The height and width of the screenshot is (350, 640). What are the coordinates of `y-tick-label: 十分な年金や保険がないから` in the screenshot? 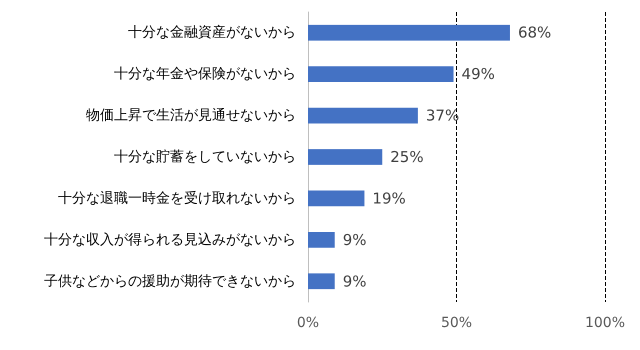 It's located at (205, 74).